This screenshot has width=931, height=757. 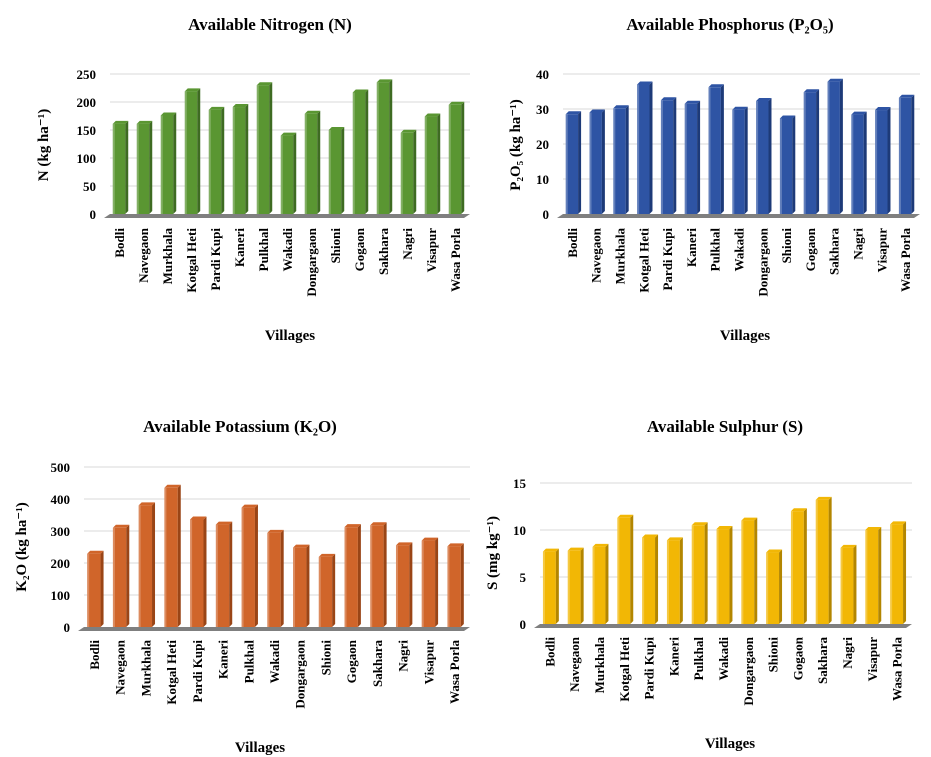 I want to click on x-category-label: Pardi Kupi, so click(x=215, y=259).